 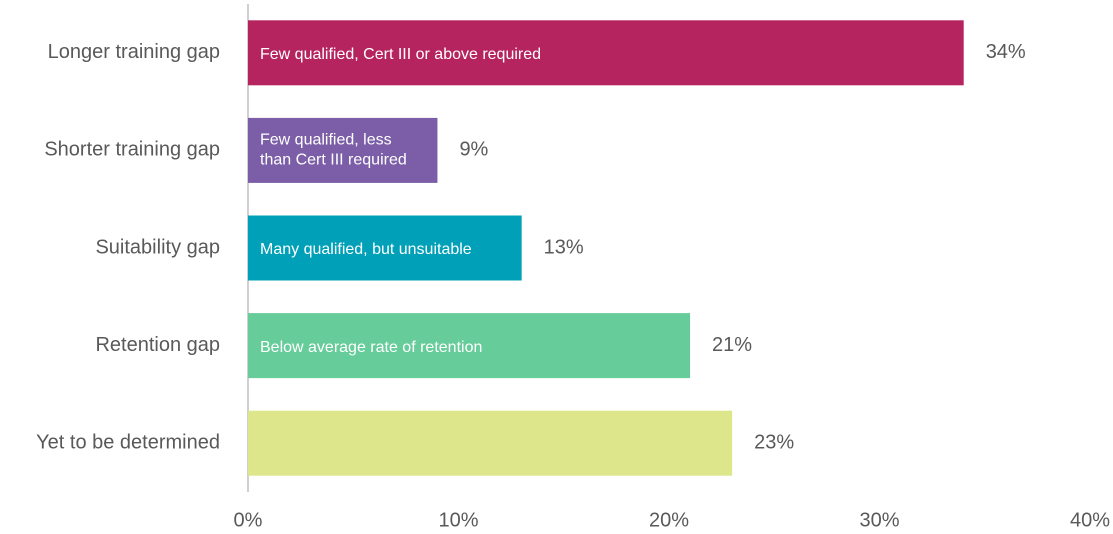 What do you see at coordinates (473, 150) in the screenshot?
I see `value-label: 9%` at bounding box center [473, 150].